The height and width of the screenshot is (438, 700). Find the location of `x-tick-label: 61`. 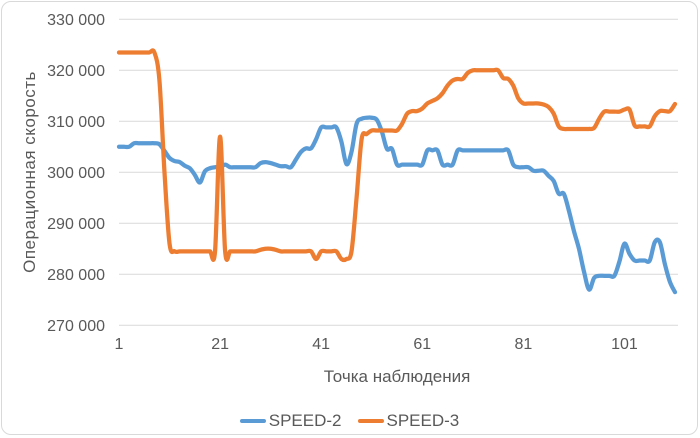

x-tick-label: 61 is located at coordinates (422, 344).